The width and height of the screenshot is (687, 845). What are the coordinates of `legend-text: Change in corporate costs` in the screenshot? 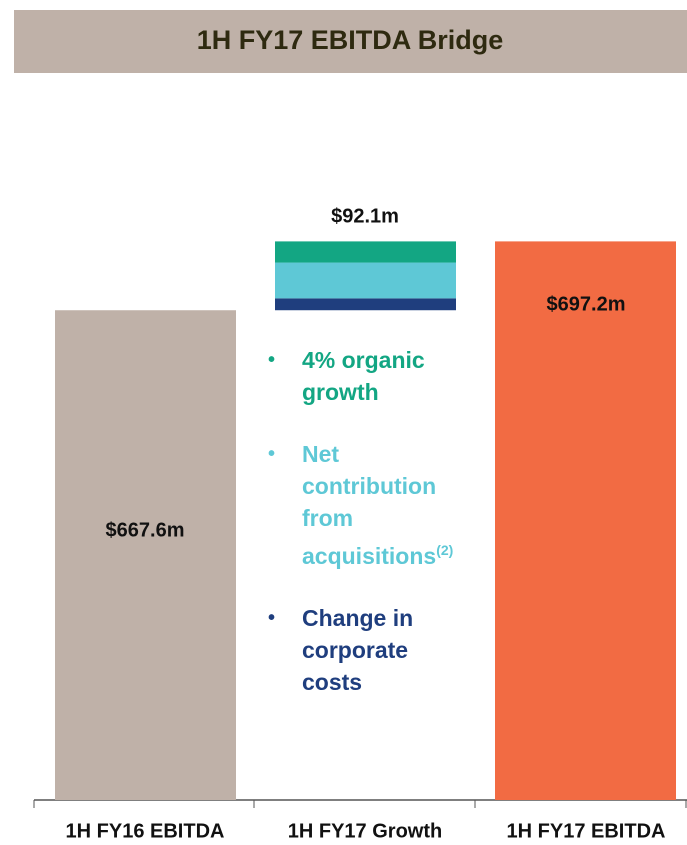 It's located at (383, 650).